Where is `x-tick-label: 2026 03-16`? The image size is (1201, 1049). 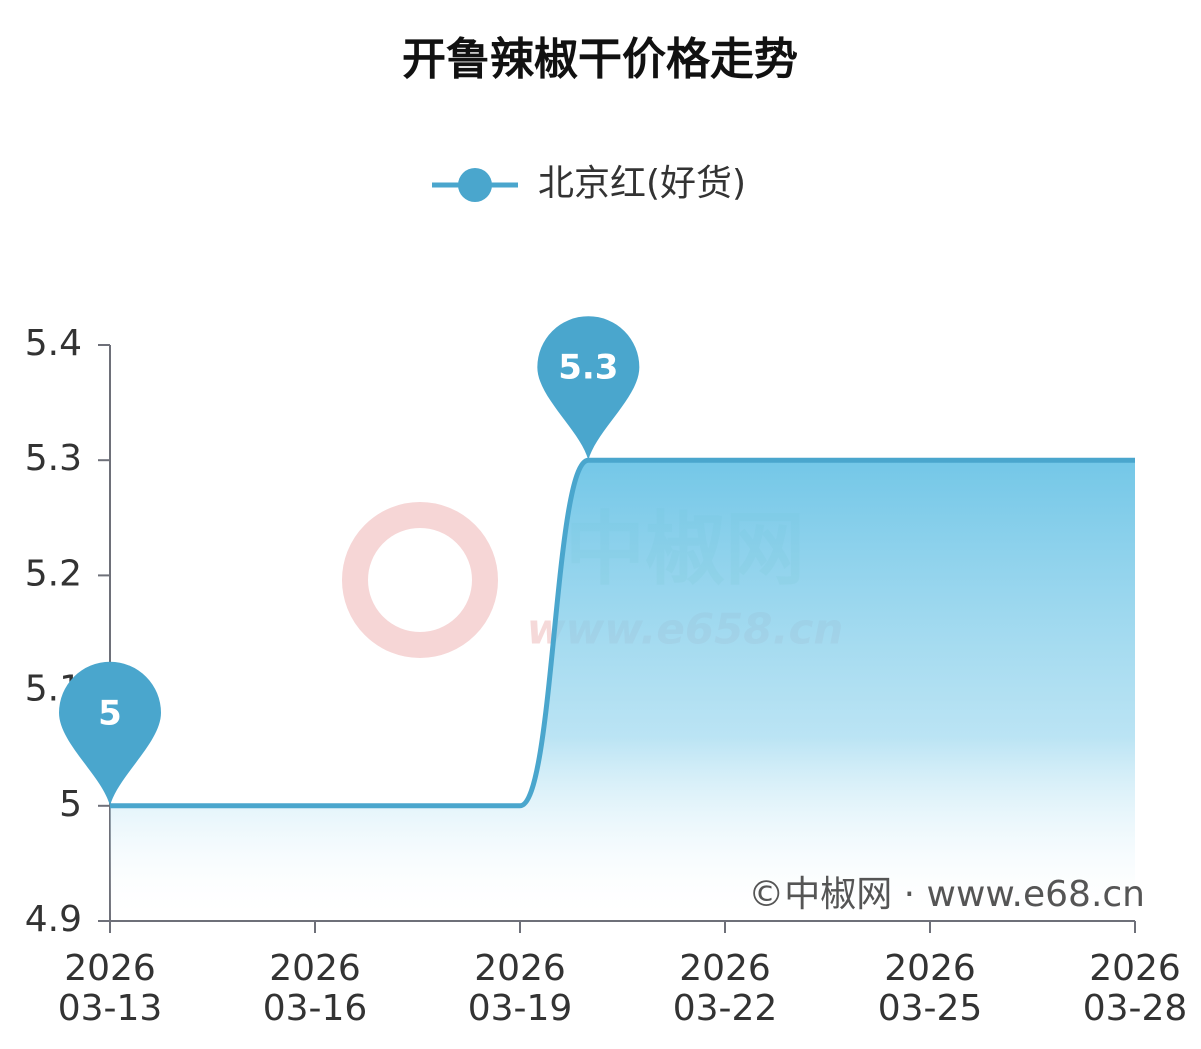
x-tick-label: 2026 03-16 is located at coordinates (315, 988).